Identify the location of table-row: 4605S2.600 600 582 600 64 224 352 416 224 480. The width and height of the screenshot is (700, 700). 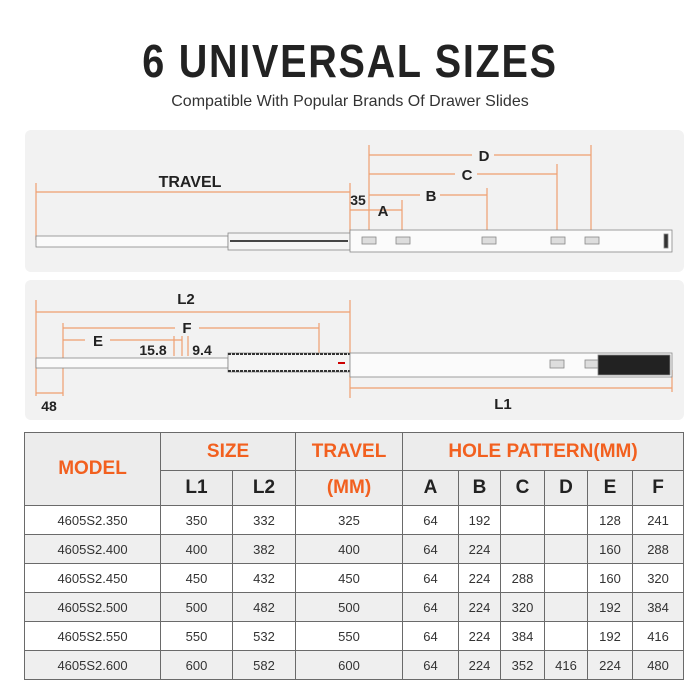
(354, 665).